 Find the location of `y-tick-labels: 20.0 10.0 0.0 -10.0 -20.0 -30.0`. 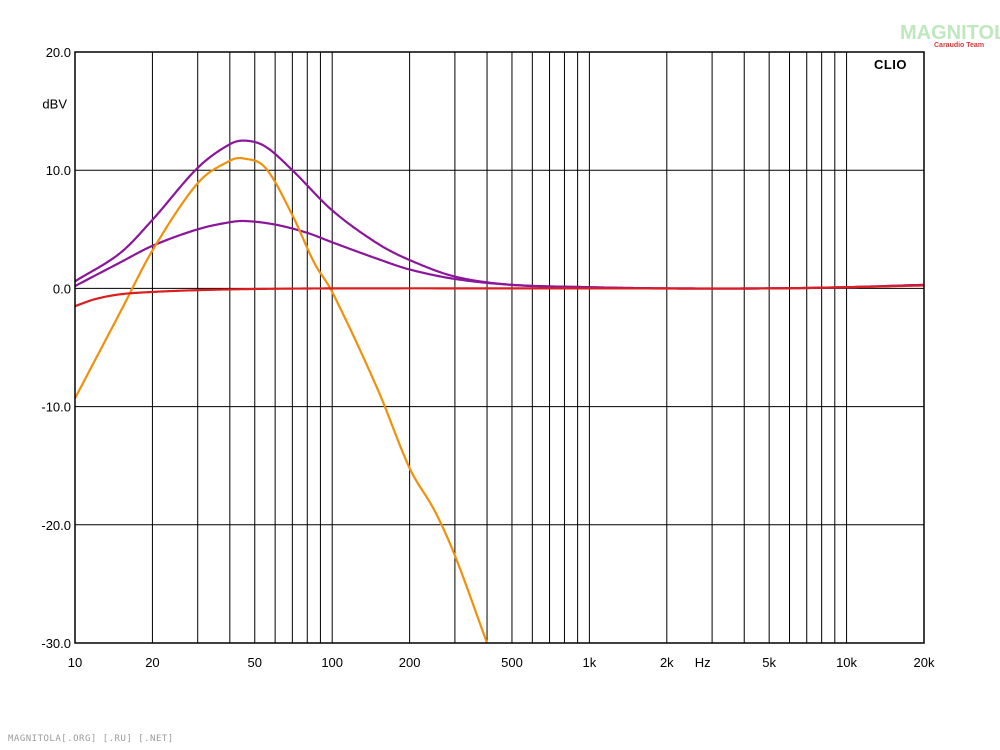

y-tick-labels: 20.0 10.0 0.0 -10.0 -20.0 -30.0 is located at coordinates (56, 348).